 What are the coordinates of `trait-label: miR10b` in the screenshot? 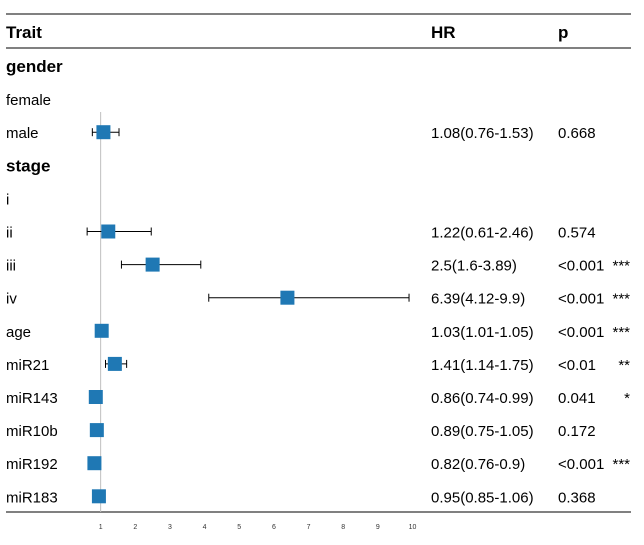 It's located at (32, 431).